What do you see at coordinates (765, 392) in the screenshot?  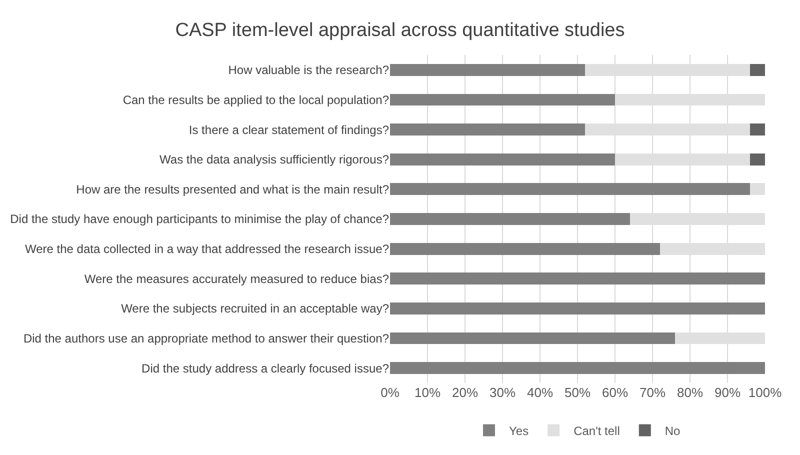 I see `x-tick-label: 100%` at bounding box center [765, 392].